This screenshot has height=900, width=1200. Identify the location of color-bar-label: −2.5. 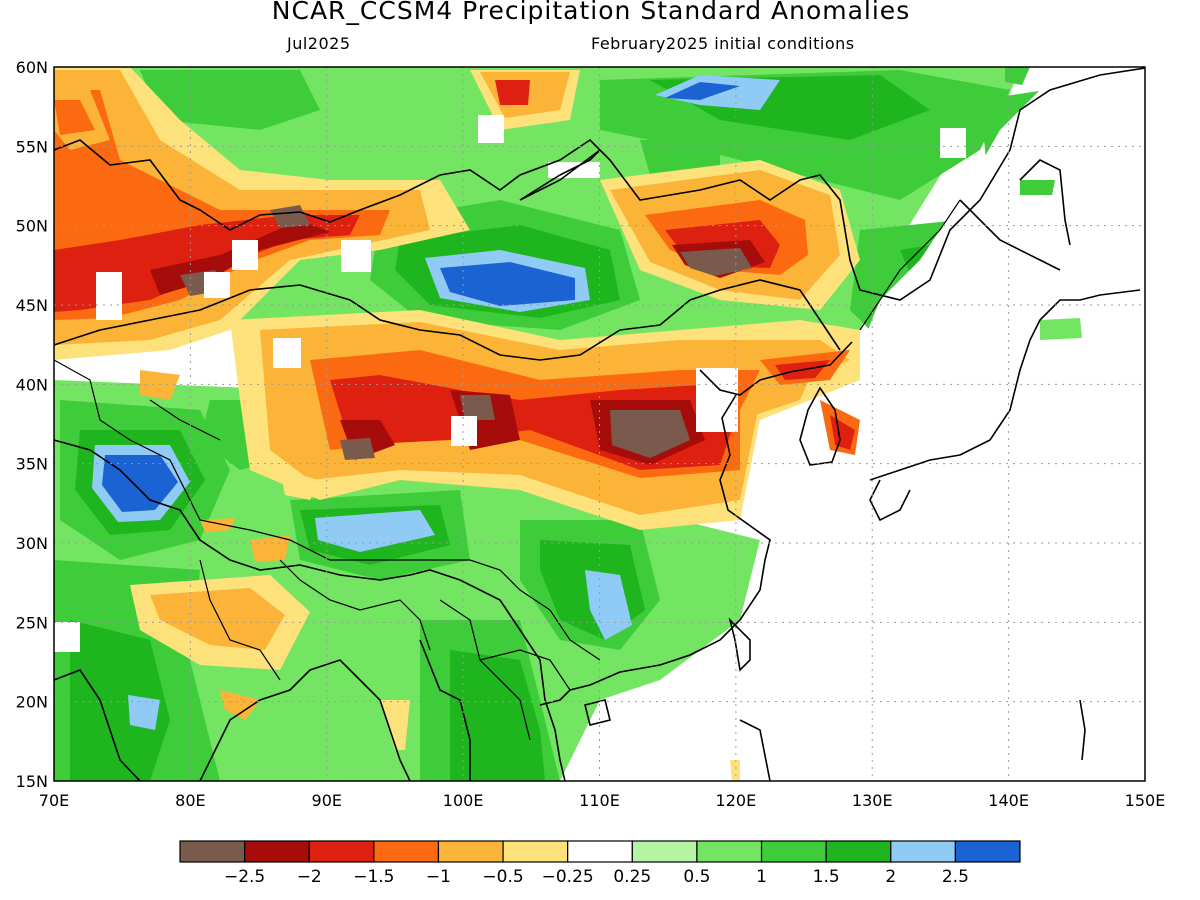
(244, 877).